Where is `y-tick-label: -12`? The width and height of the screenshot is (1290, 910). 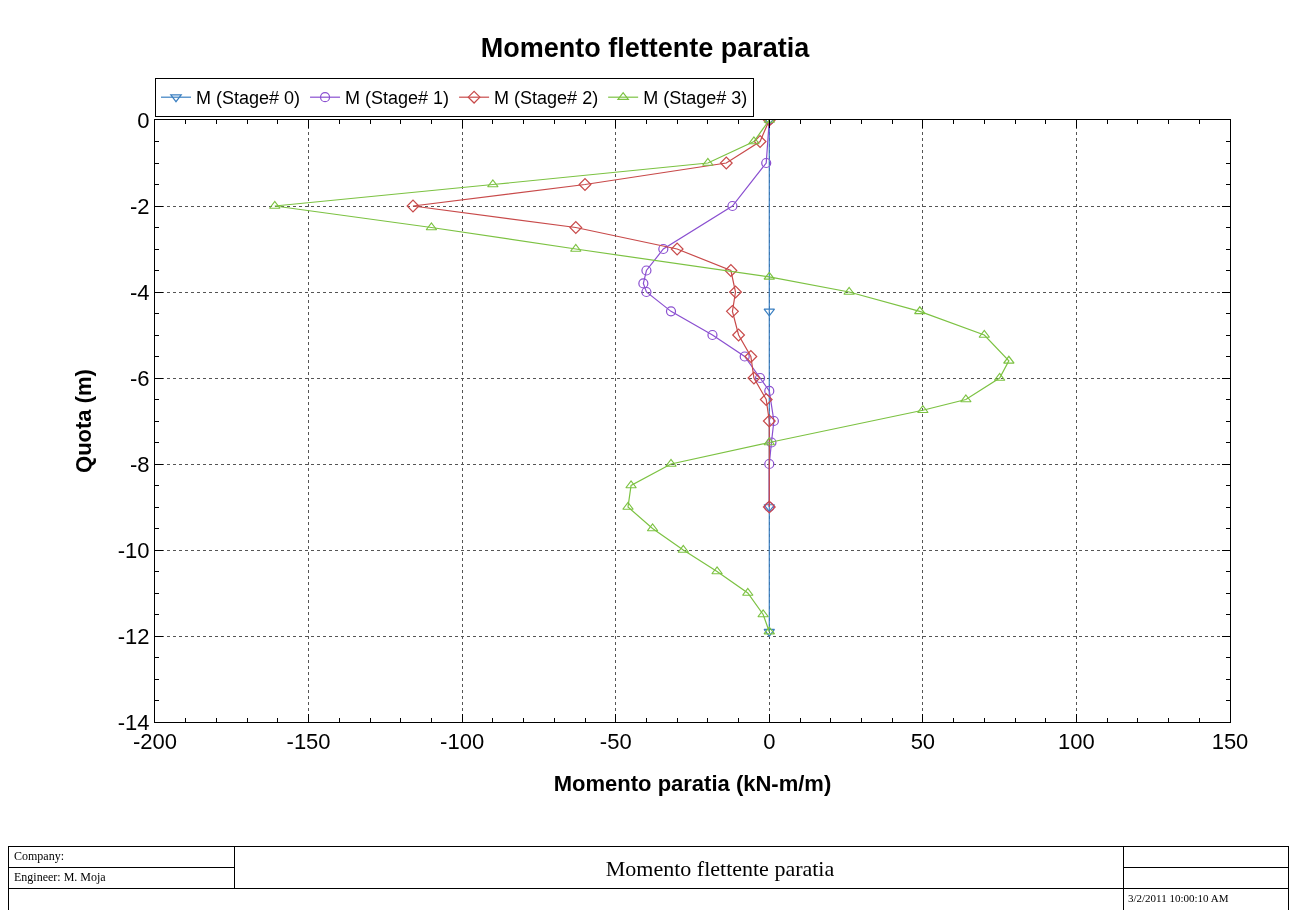 y-tick-label: -12 is located at coordinates (133, 636).